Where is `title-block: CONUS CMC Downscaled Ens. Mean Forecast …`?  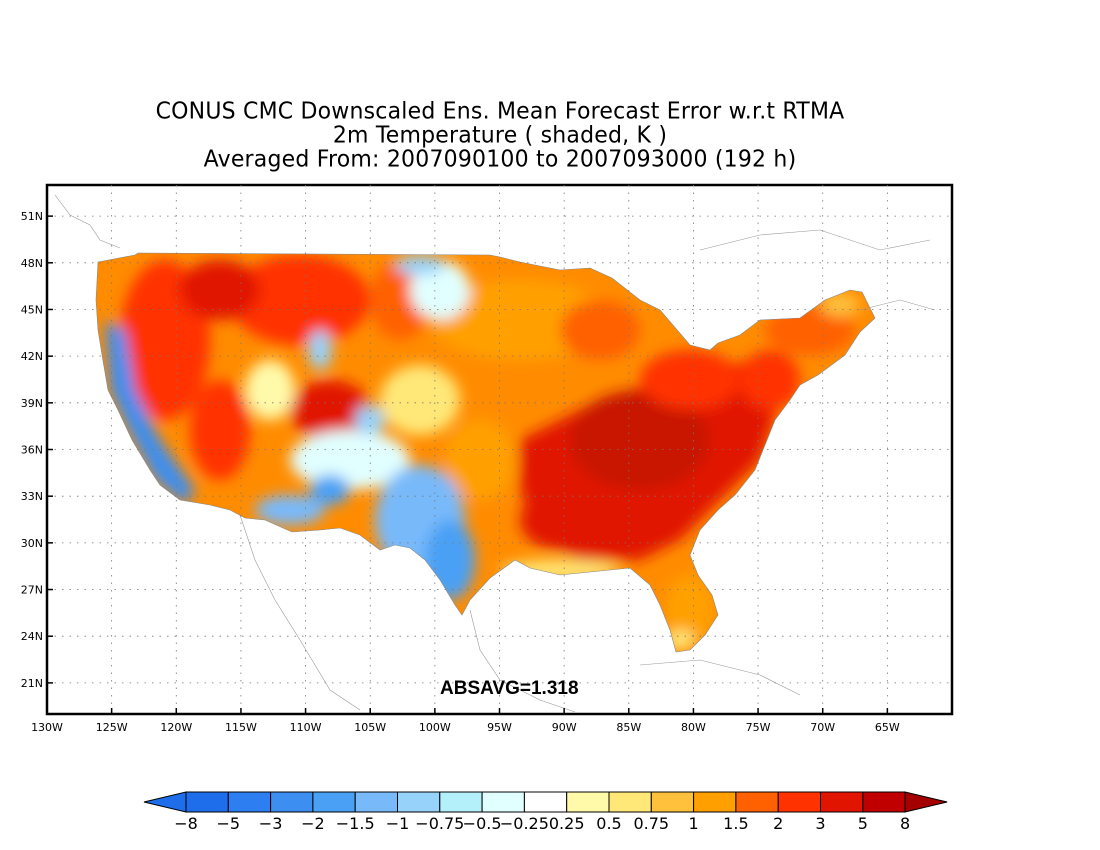
title-block: CONUS CMC Downscaled Ens. Mean Forecast … is located at coordinates (500, 135).